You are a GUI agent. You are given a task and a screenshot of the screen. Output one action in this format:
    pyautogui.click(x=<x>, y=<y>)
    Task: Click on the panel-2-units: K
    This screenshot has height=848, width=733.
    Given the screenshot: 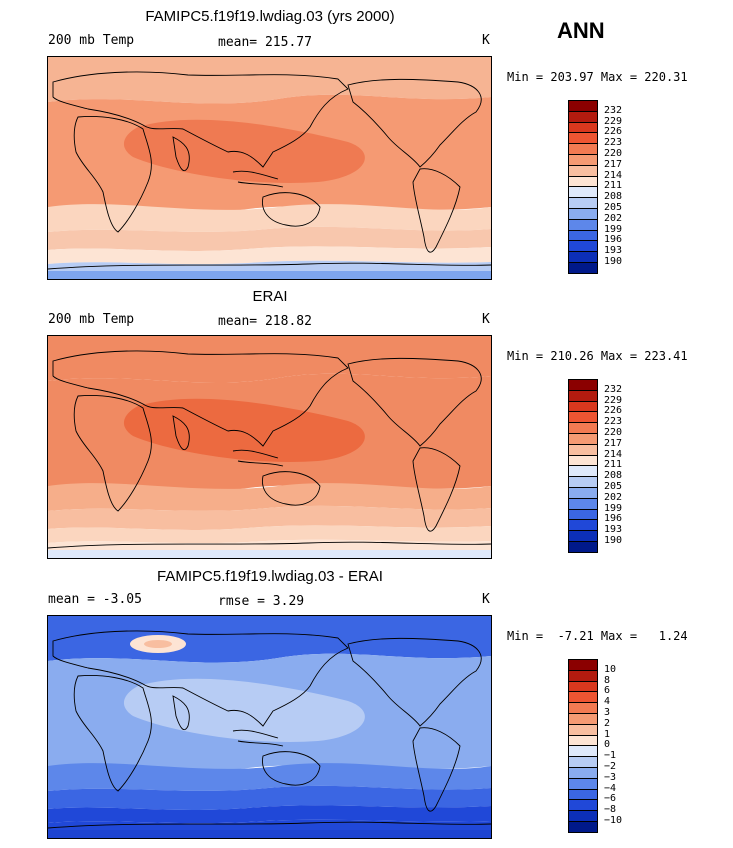 What is the action you would take?
    pyautogui.click(x=486, y=319)
    